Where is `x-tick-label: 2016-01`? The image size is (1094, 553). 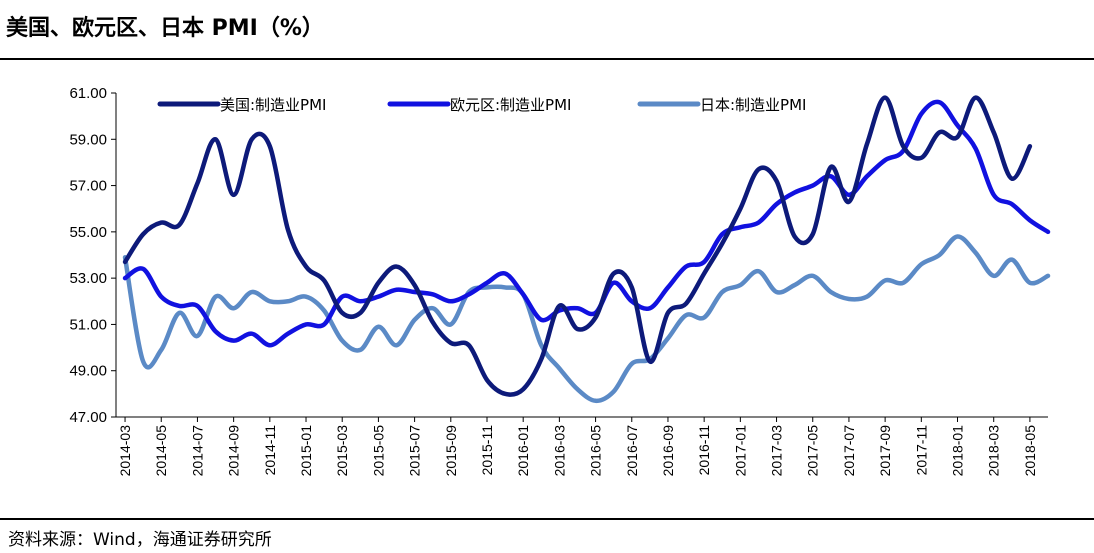
x-tick-label: 2016-01 is located at coordinates (523, 451).